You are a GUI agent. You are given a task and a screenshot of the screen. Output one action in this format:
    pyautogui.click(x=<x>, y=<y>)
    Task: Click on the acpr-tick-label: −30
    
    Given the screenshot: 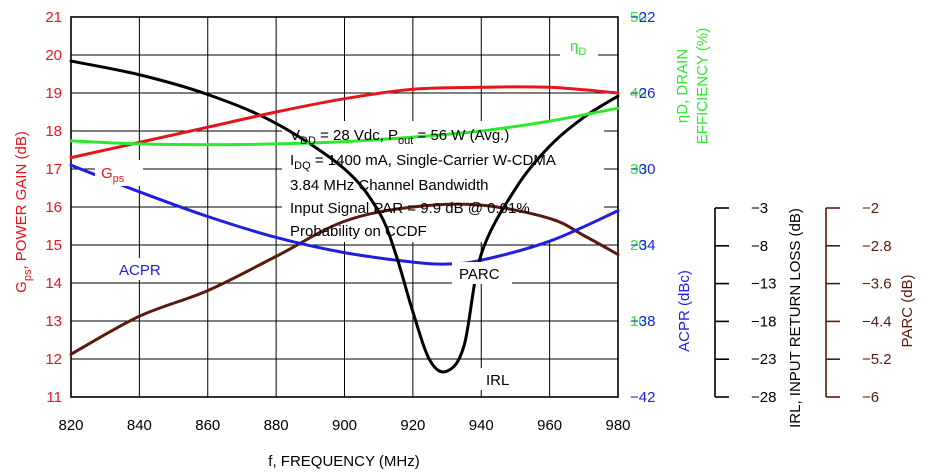 What is the action you would take?
    pyautogui.click(x=642, y=169)
    